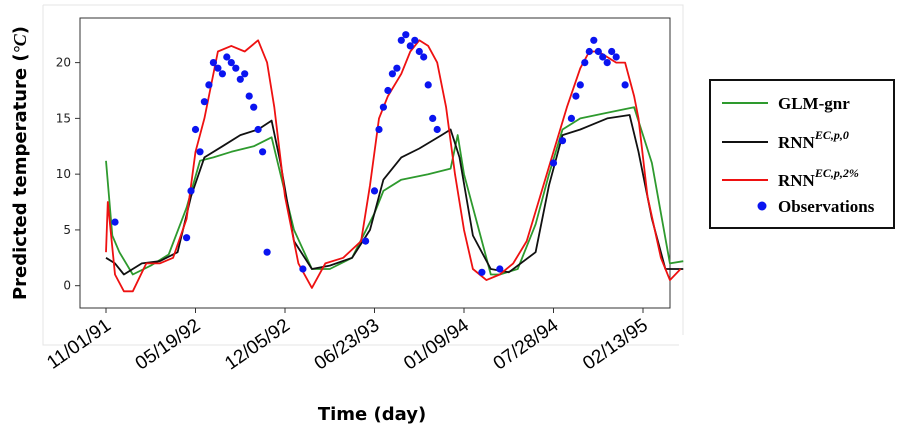  What do you see at coordinates (63, 63) in the screenshot?
I see `y-tick-label: 20` at bounding box center [63, 63].